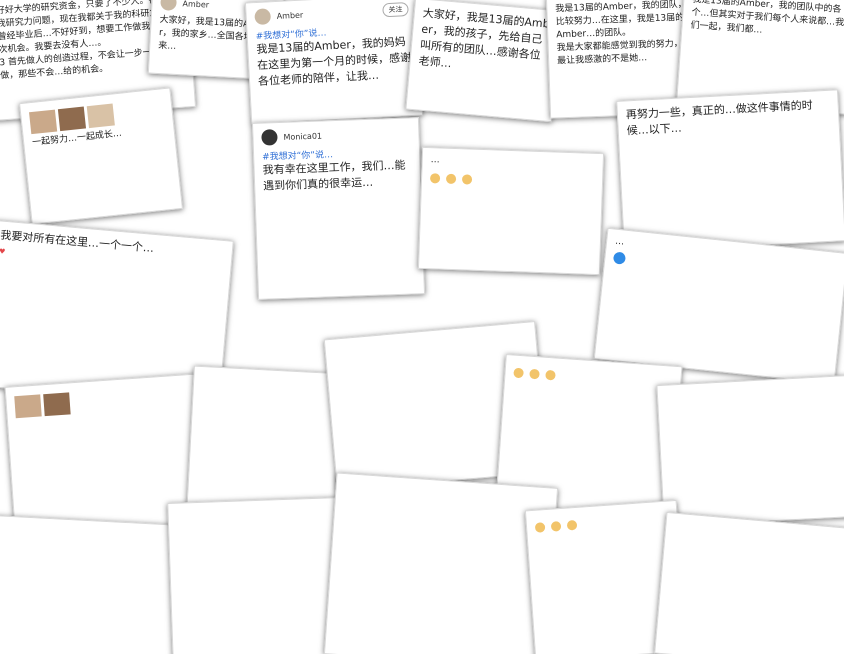 The height and width of the screenshot is (654, 844). What do you see at coordinates (619, 258) in the screenshot?
I see `action-icon` at bounding box center [619, 258].